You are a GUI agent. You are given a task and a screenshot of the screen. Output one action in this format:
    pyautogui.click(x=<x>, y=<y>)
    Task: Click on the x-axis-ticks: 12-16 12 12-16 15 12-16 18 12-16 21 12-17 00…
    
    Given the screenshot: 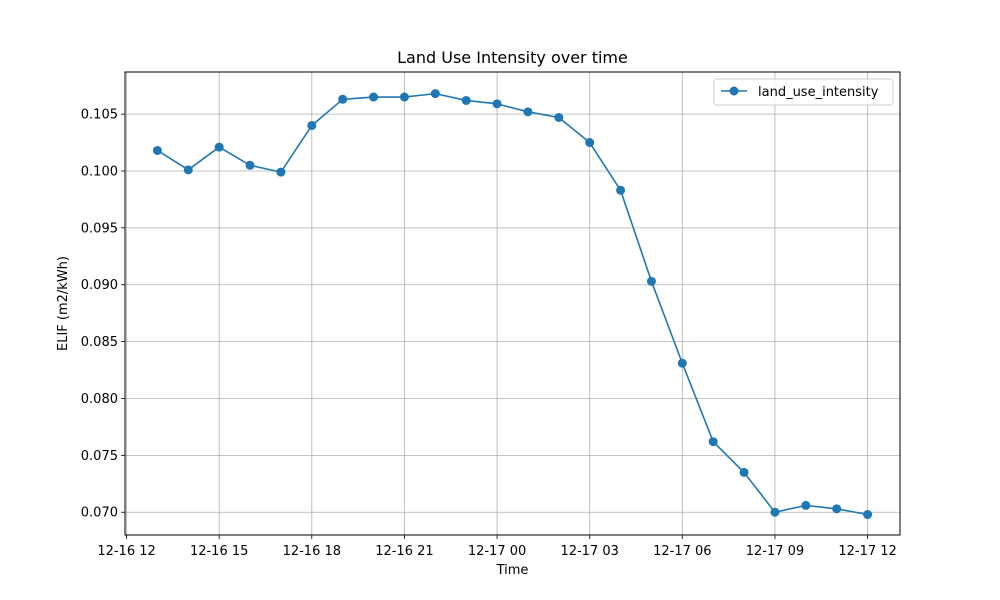 What is the action you would take?
    pyautogui.click(x=497, y=547)
    